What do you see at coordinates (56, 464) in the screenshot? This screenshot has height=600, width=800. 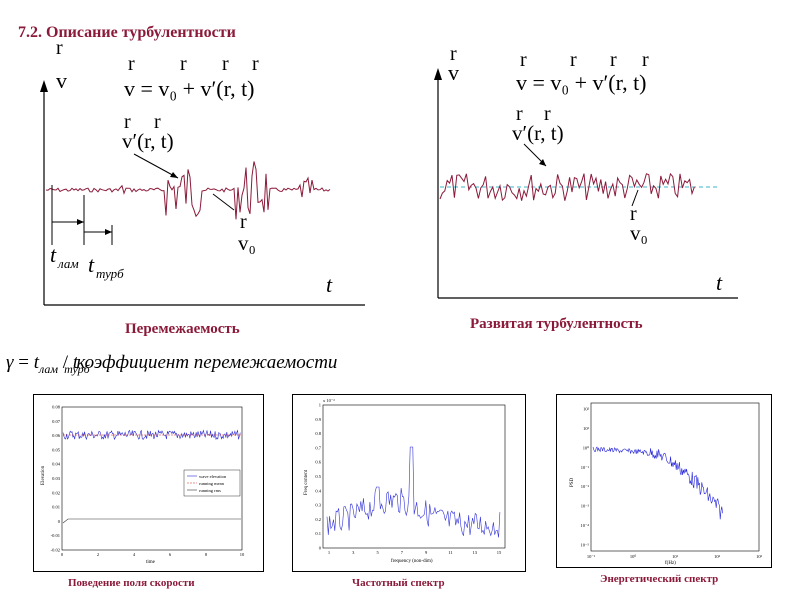 I see `tick-label: 0.04` at bounding box center [56, 464].